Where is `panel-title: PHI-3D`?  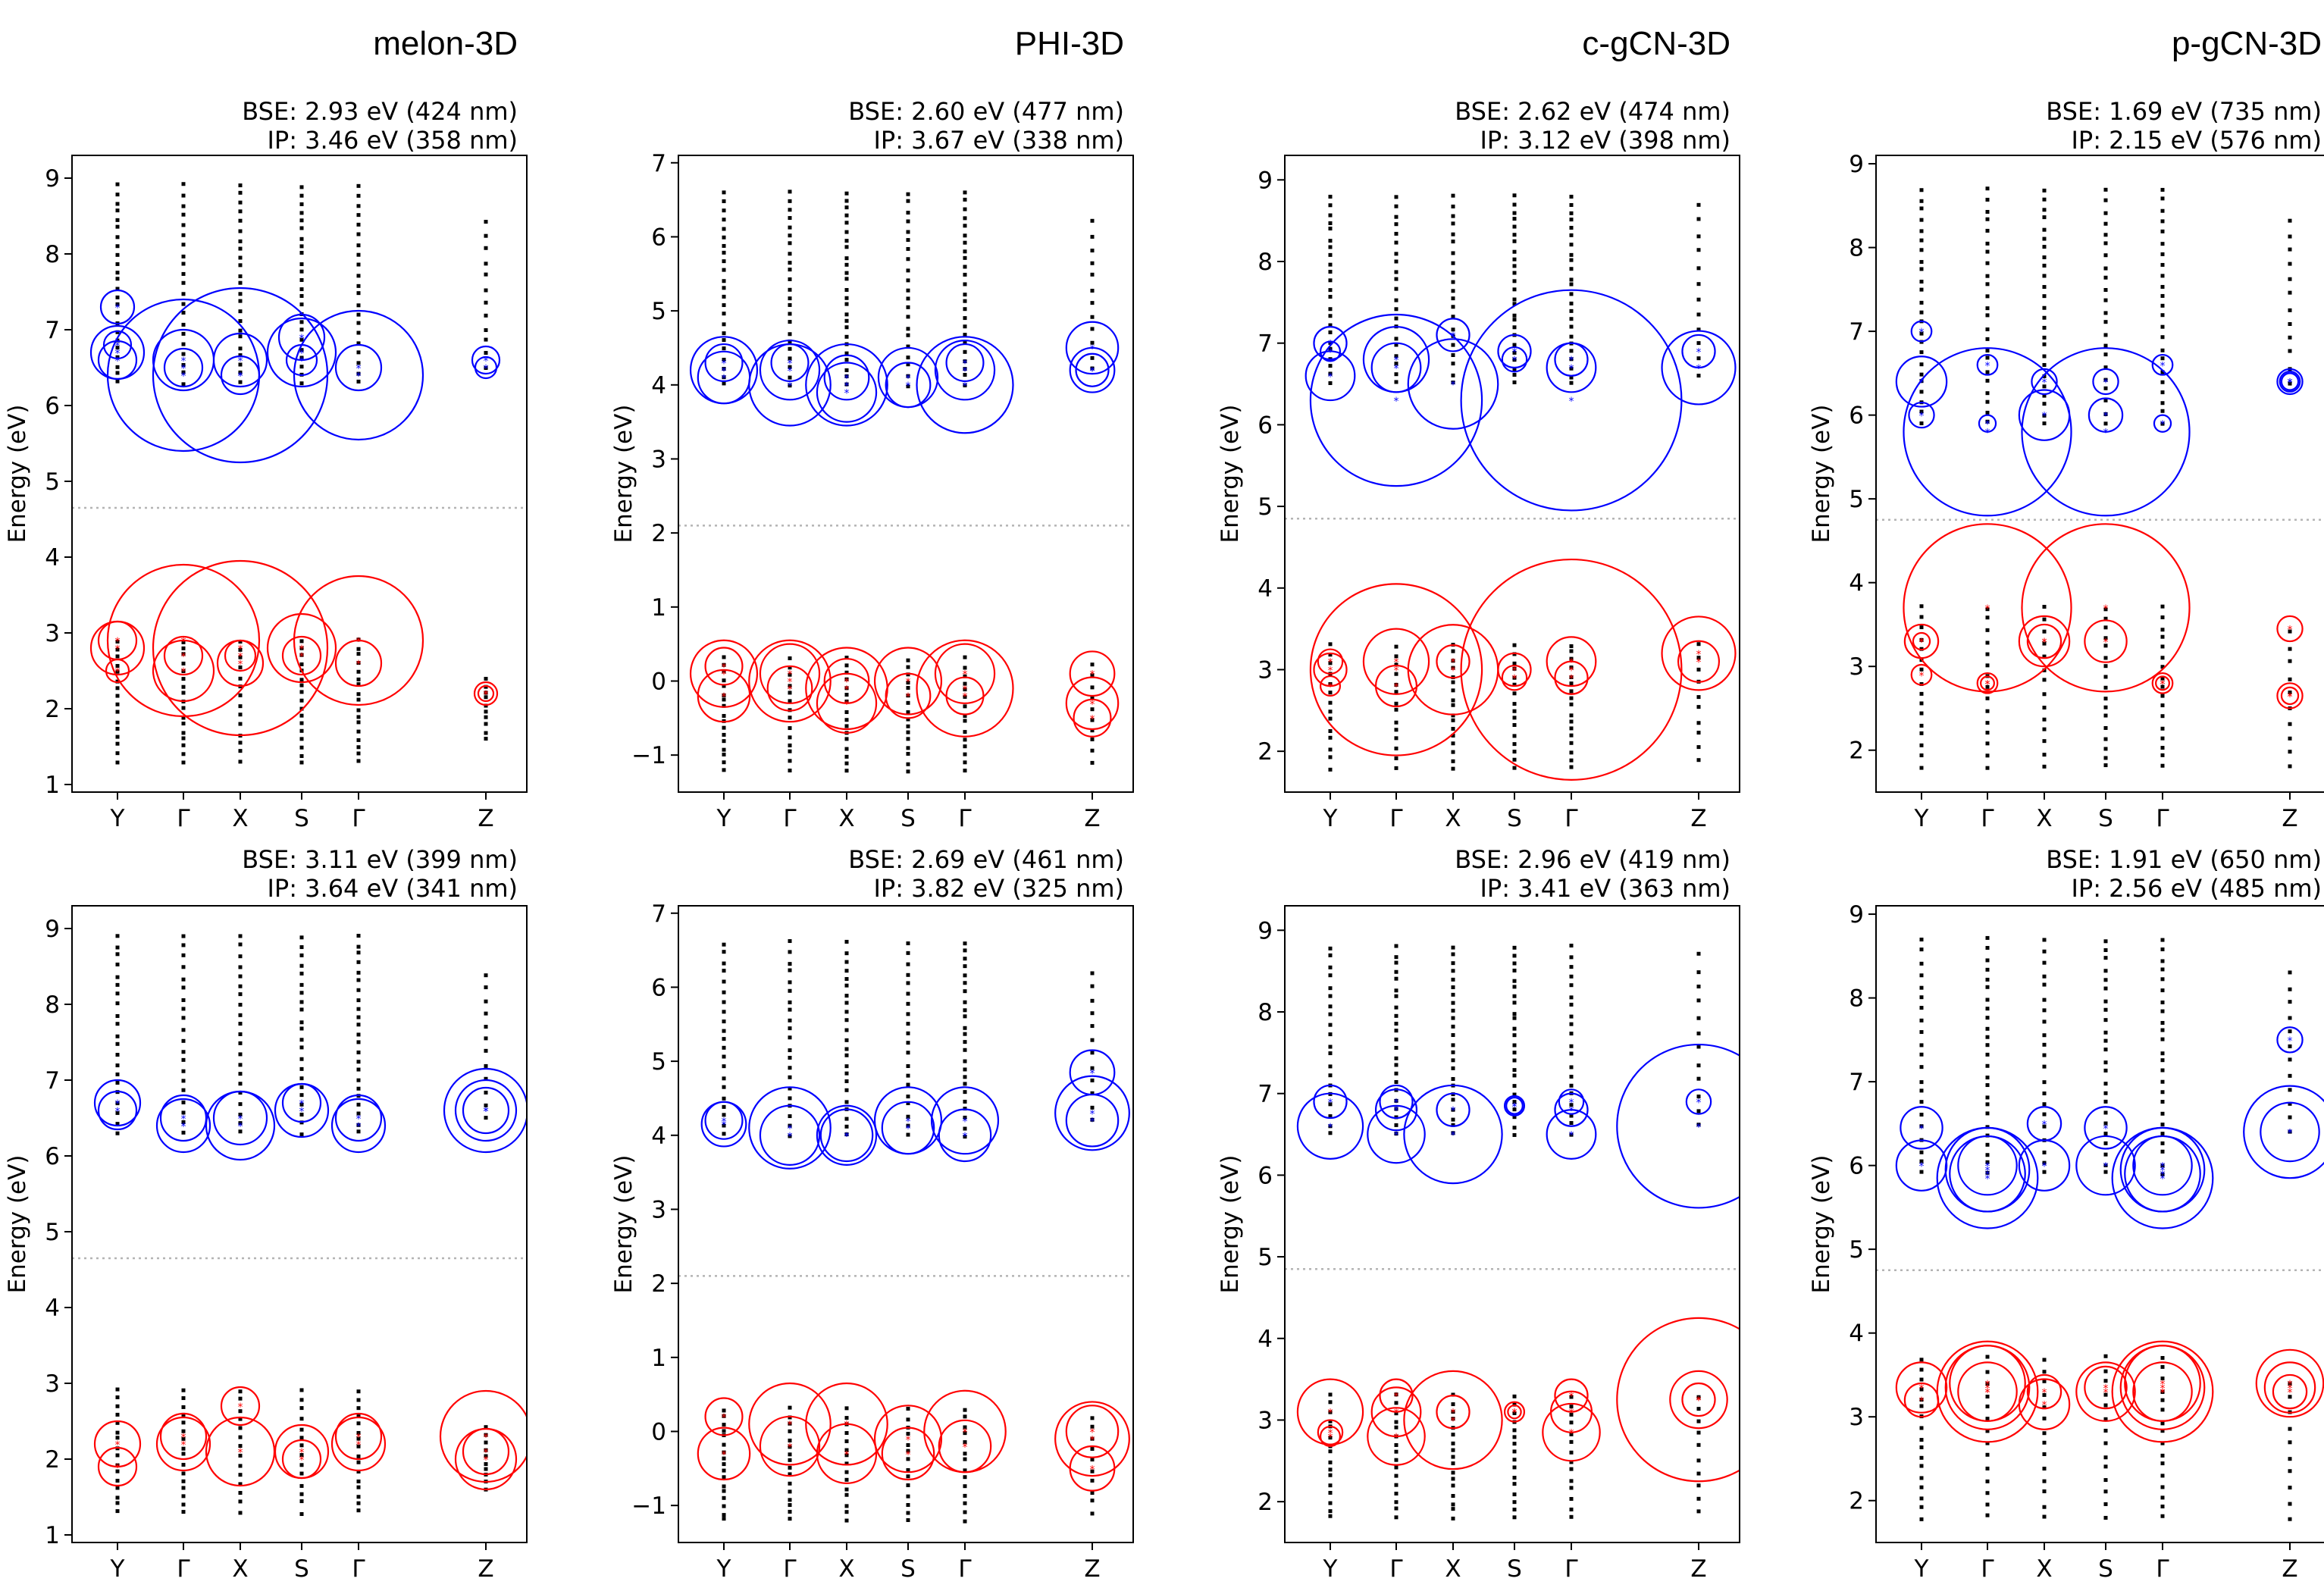
panel-title: PHI-3D is located at coordinates (1069, 43).